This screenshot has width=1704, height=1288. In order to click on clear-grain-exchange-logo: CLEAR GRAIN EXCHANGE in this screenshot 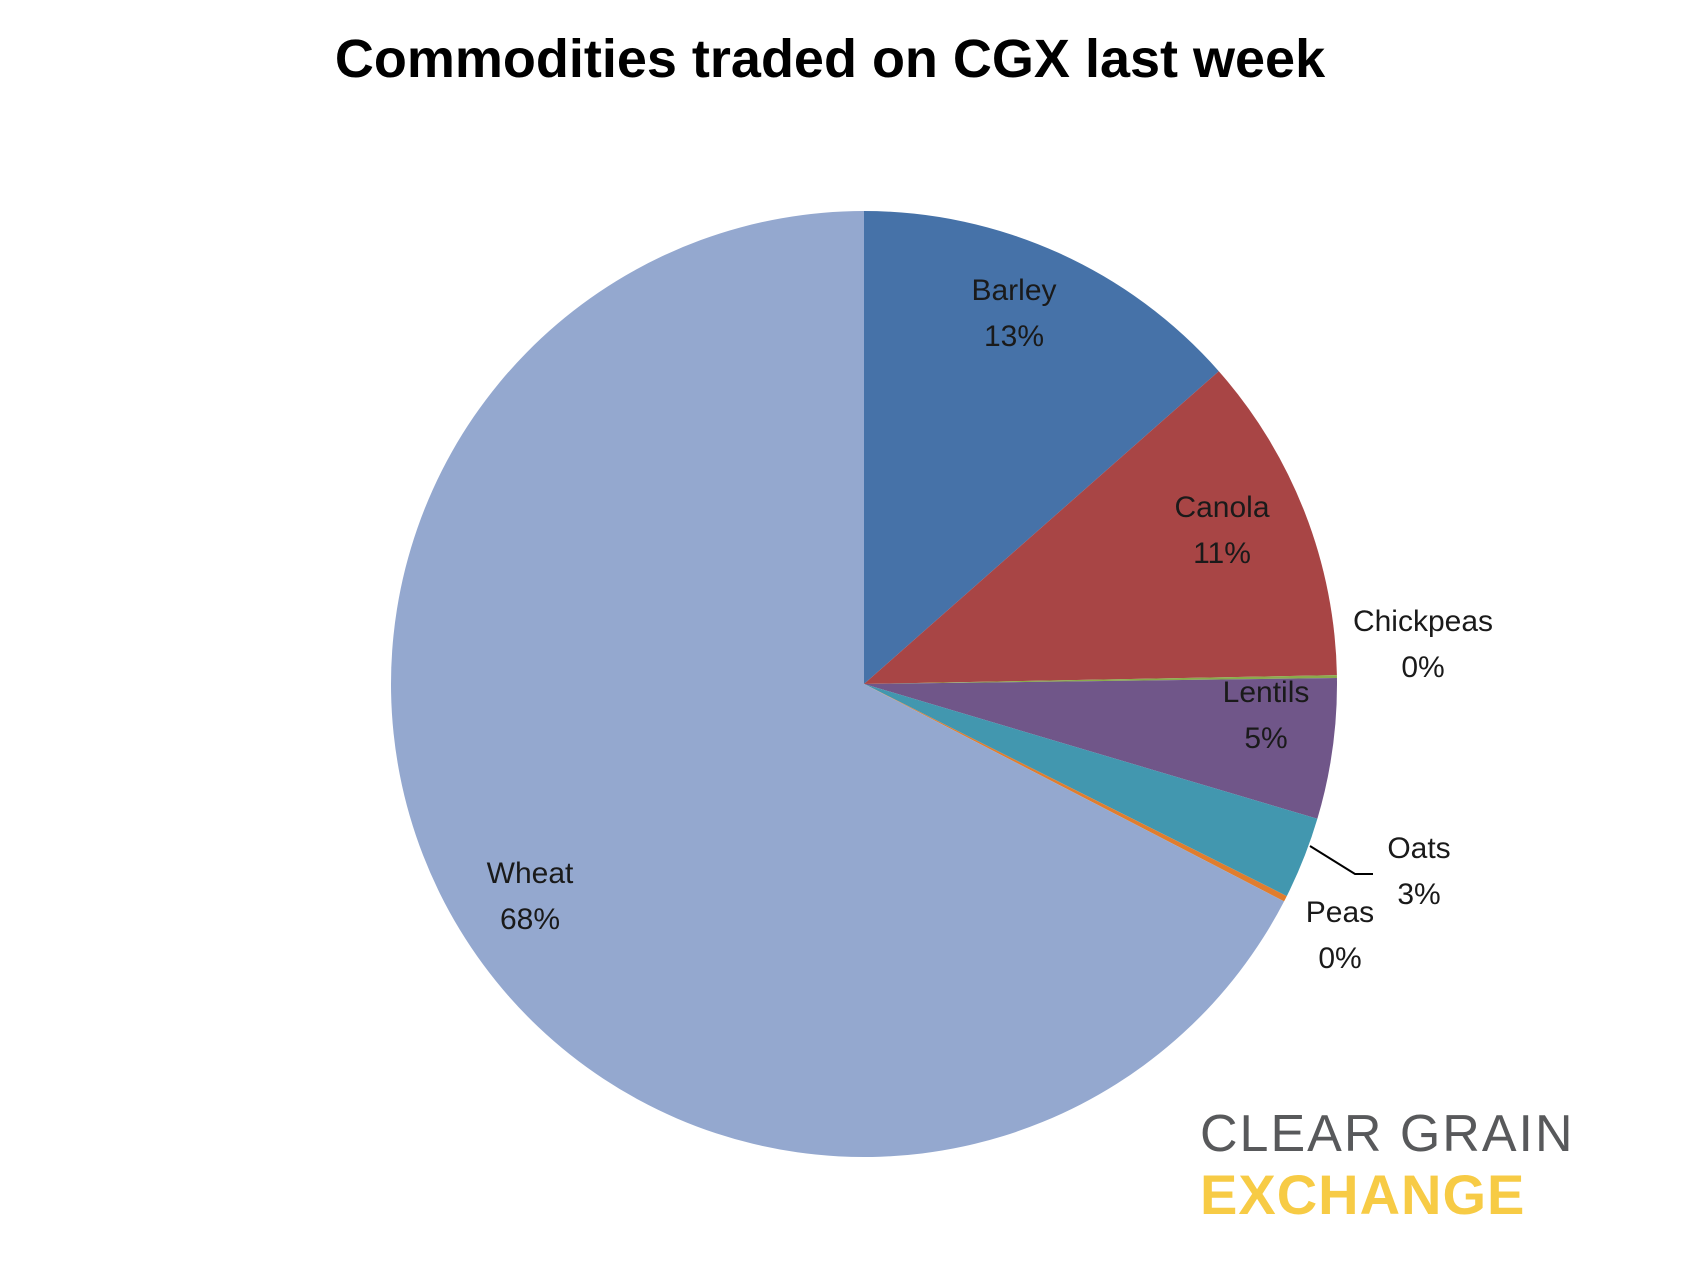, I will do `click(1410, 1165)`.